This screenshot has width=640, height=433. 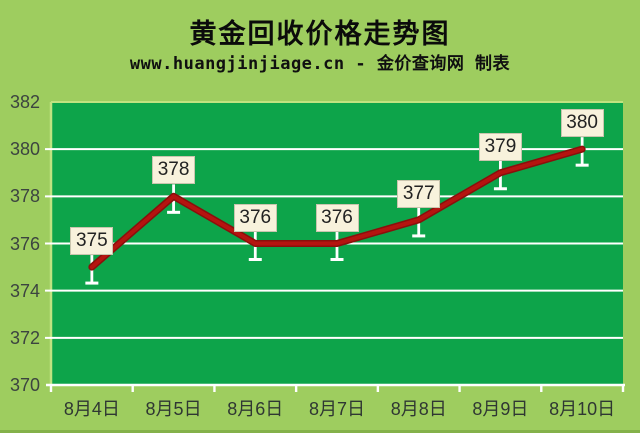 I want to click on y-axis-label: 374, so click(x=24, y=290).